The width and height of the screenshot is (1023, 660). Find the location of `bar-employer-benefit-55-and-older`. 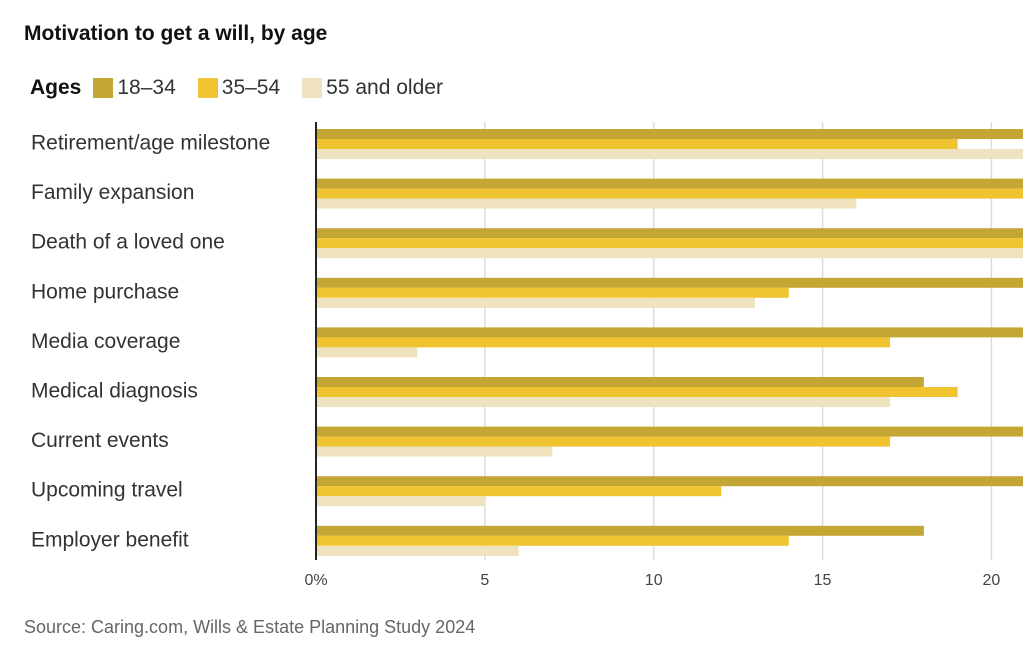

bar-employer-benefit-55-and-older is located at coordinates (417, 550).